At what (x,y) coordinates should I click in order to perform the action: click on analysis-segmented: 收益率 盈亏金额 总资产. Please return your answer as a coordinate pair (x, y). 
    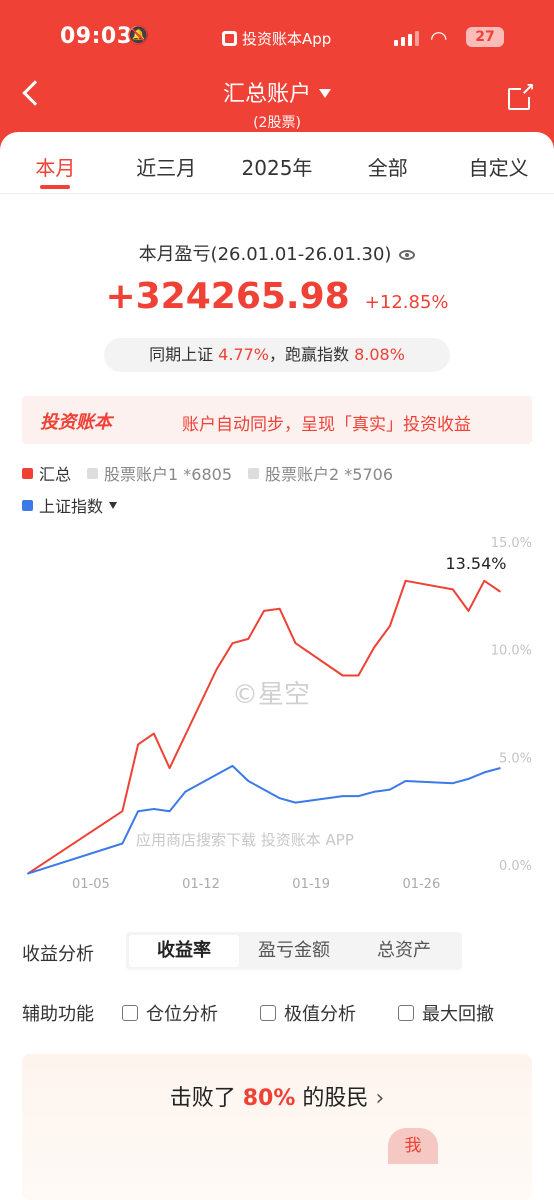
    Looking at the image, I should click on (294, 951).